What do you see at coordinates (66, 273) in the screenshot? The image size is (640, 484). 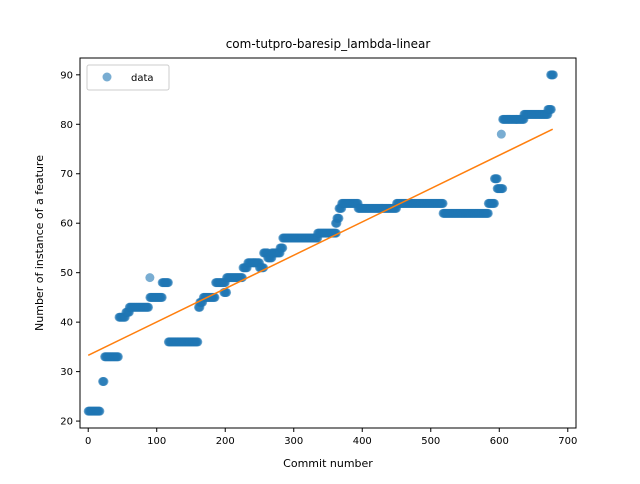 I see `y-tick-label: 50` at bounding box center [66, 273].